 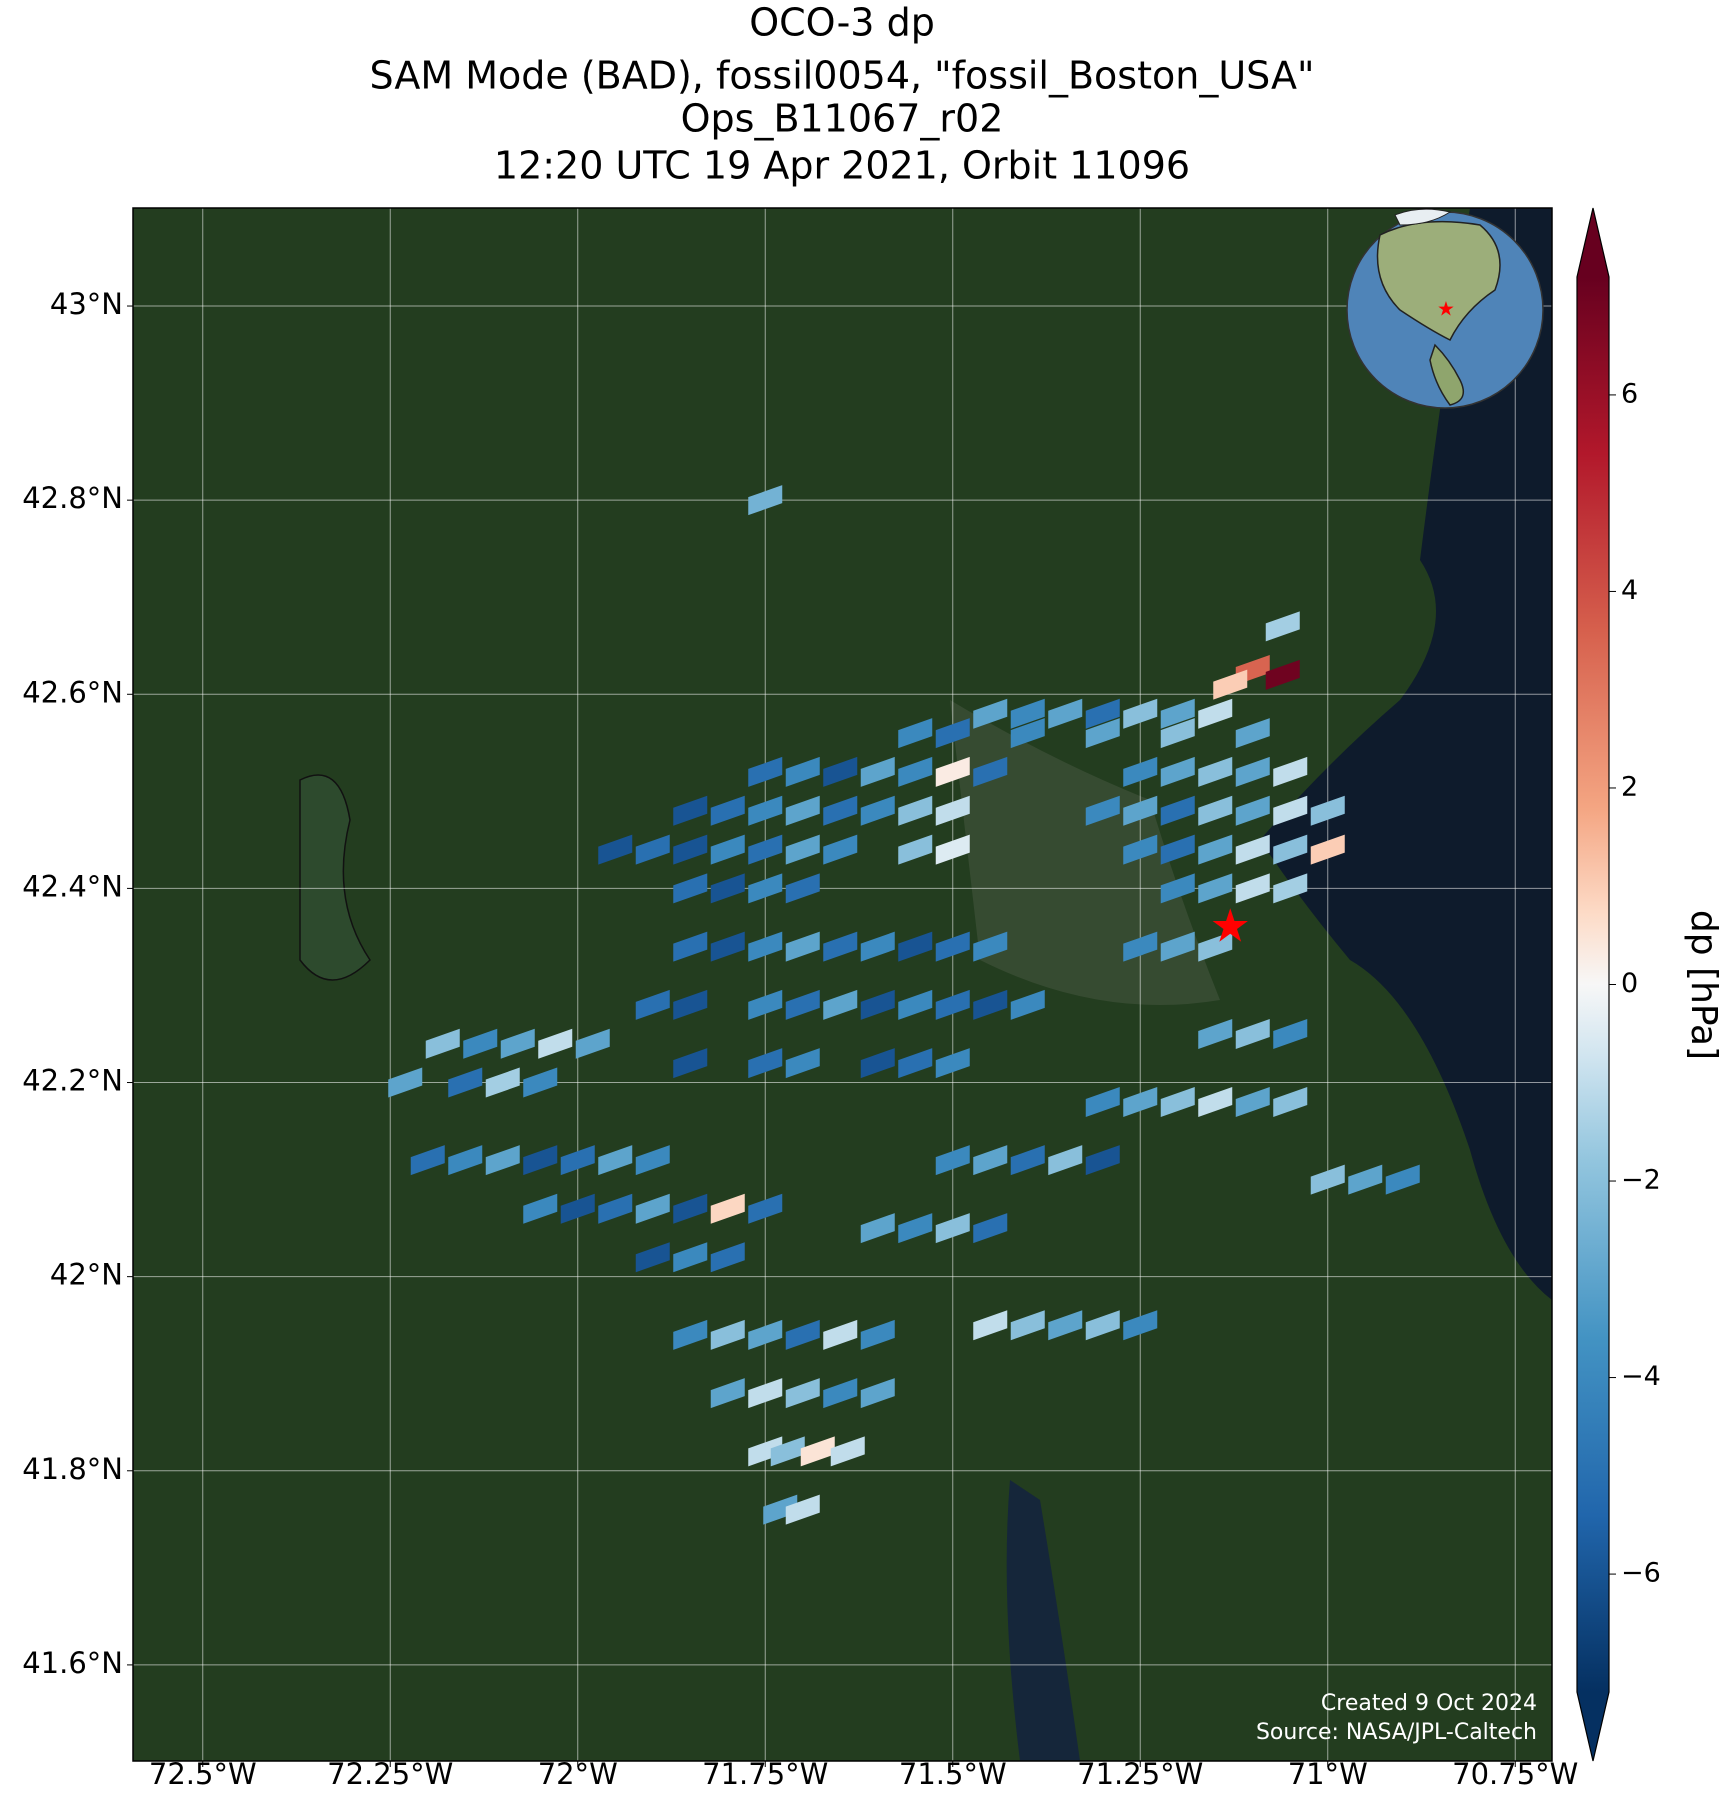 I want to click on title-line: OCO-3 dp, so click(x=842, y=23).